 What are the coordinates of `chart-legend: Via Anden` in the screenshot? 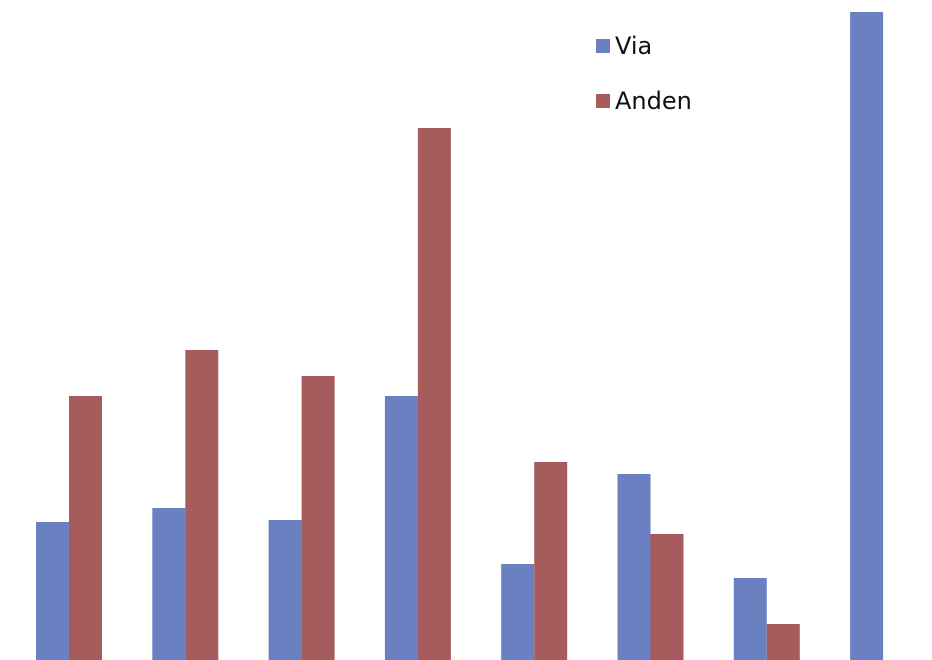 It's located at (644, 87).